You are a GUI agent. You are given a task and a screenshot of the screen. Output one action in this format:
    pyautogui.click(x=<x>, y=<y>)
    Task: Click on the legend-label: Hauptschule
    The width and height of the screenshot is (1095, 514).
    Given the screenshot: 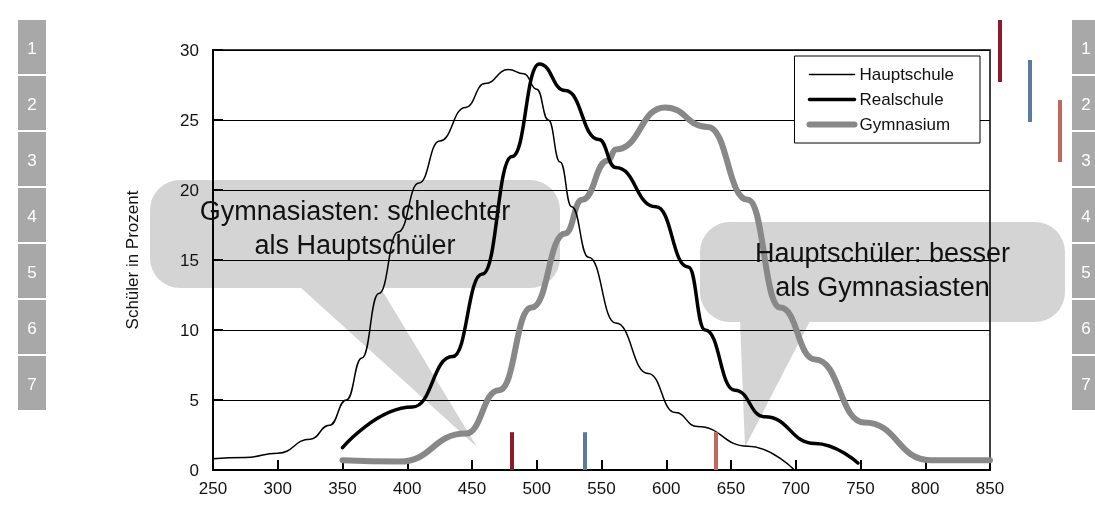 What is the action you would take?
    pyautogui.click(x=907, y=74)
    